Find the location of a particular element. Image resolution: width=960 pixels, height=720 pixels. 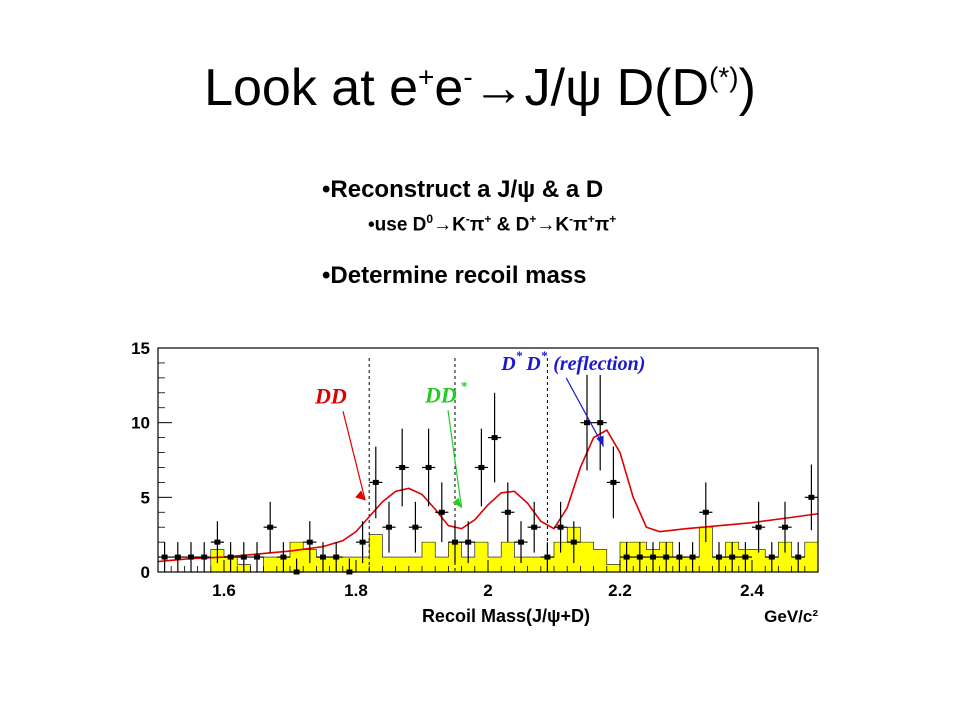

annotation-dstar-star2: * is located at coordinates (544, 355).